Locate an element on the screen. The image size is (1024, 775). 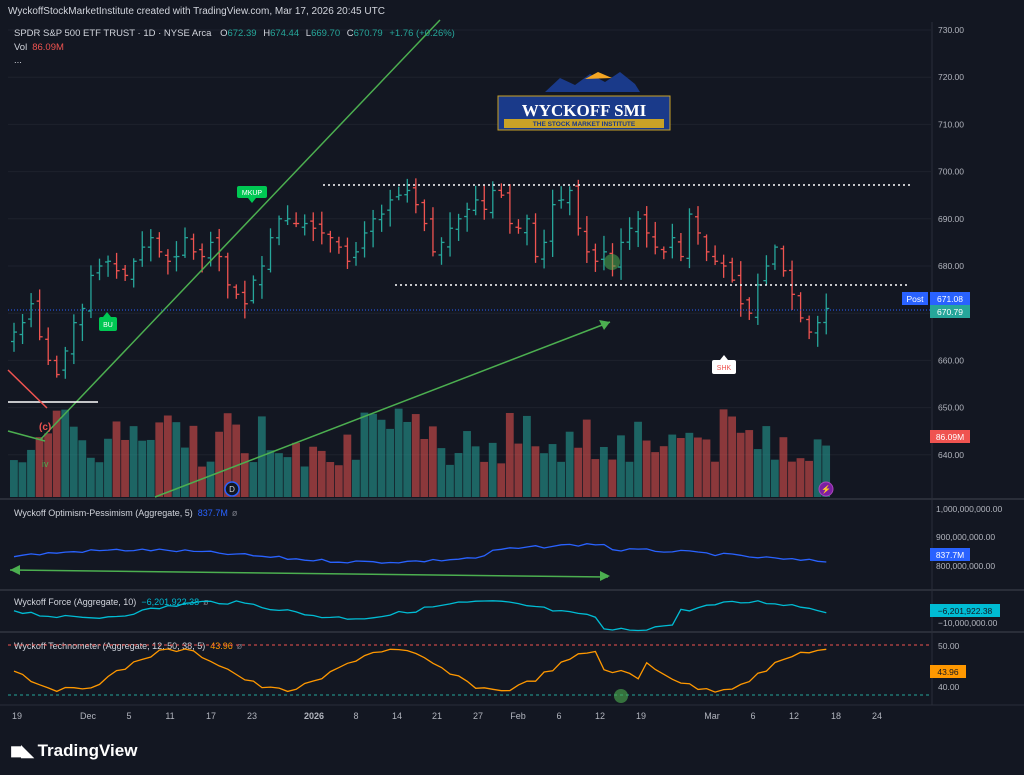
tradingview-logo: ◼◣ TradingView is located at coordinates (73, 751).